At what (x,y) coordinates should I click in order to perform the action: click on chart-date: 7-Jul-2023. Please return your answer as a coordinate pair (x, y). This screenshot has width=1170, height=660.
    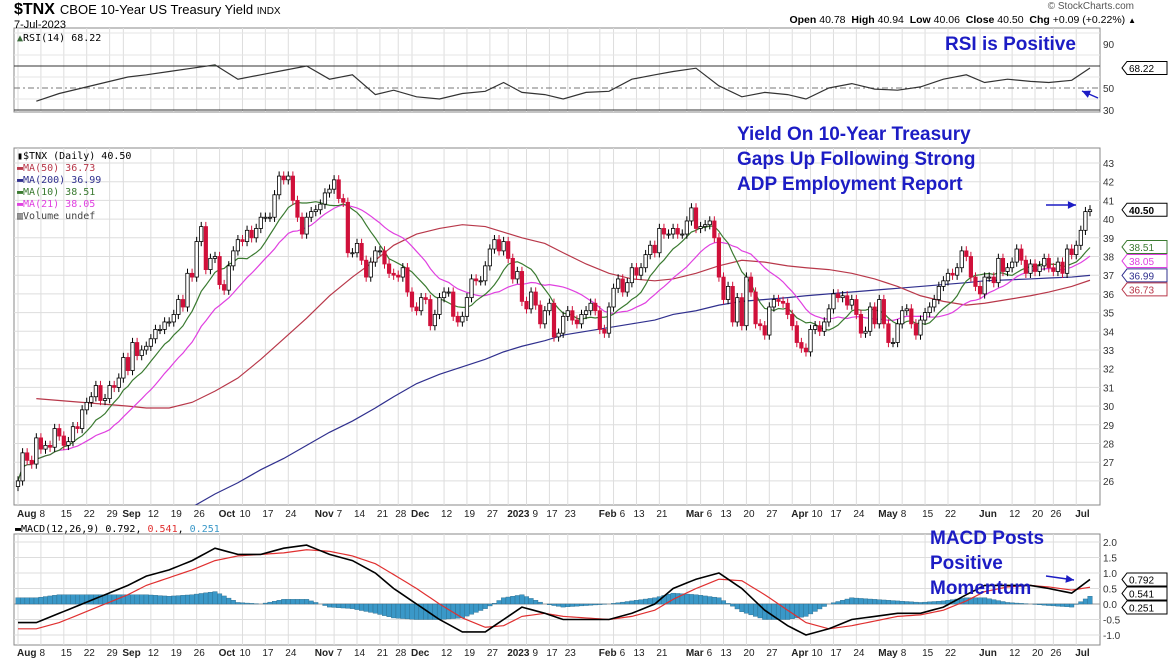
    Looking at the image, I should click on (40, 25).